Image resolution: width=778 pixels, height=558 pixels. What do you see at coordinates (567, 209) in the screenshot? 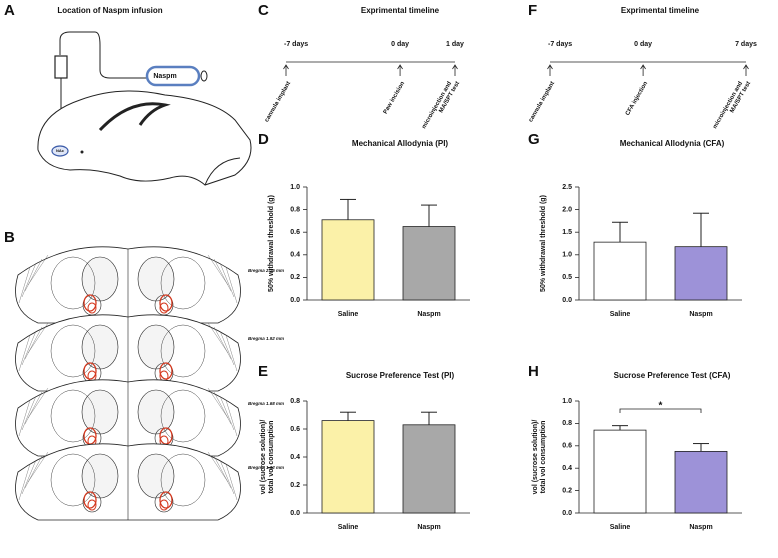
I see `y-tick-label: 2.0` at bounding box center [567, 209].